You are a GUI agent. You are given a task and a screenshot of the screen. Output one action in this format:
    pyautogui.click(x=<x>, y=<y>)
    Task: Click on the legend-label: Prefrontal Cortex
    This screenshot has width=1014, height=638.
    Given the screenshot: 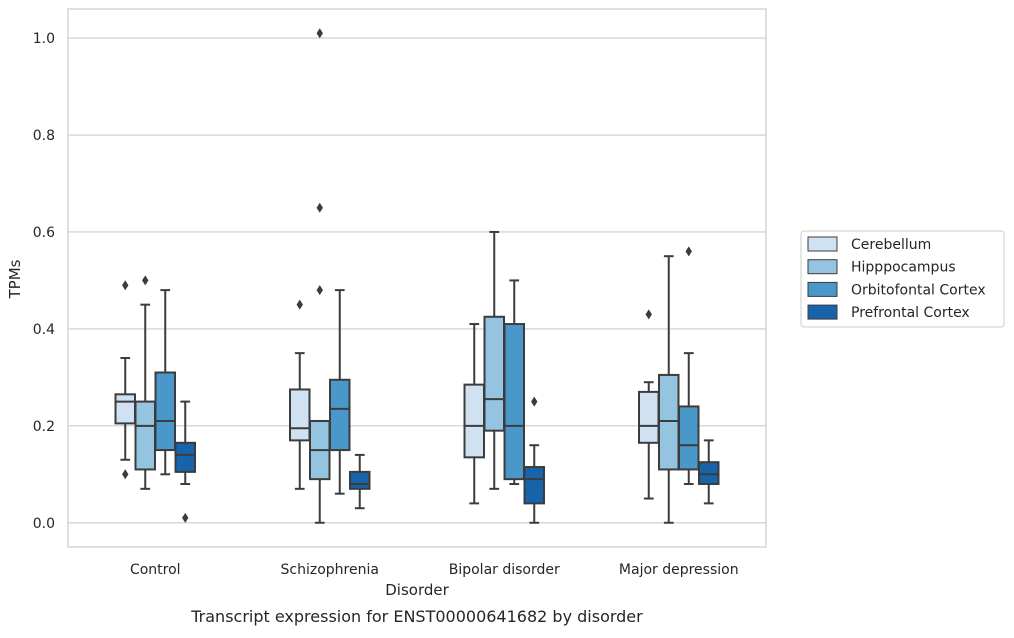 What is the action you would take?
    pyautogui.click(x=910, y=313)
    